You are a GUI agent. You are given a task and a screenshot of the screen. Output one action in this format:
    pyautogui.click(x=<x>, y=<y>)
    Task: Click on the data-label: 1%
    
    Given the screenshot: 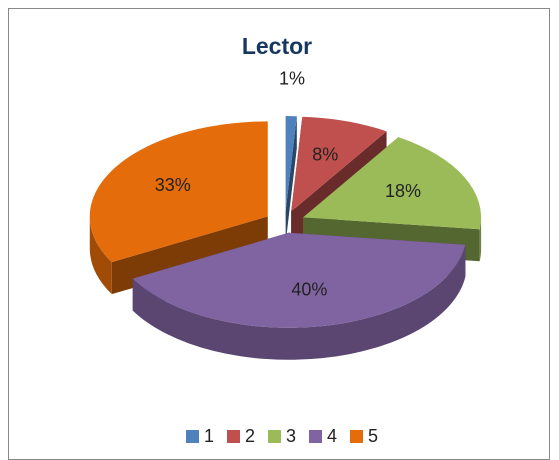 What is the action you would take?
    pyautogui.click(x=292, y=79)
    